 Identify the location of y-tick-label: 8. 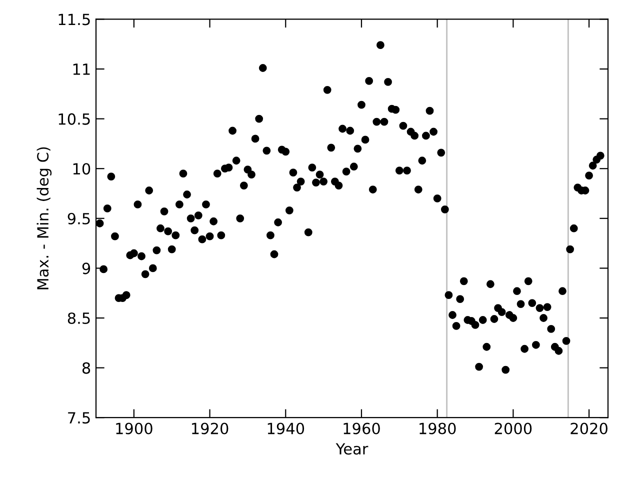
(86, 368).